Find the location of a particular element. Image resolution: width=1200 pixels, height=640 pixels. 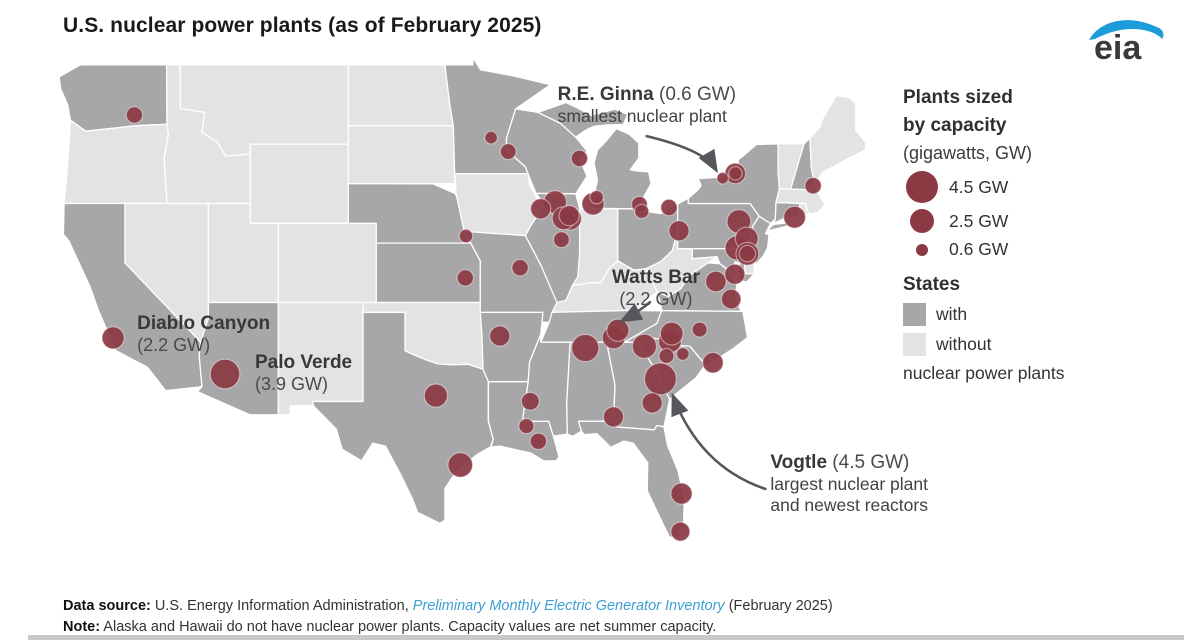

plant-dot-perry is located at coordinates (669, 207).